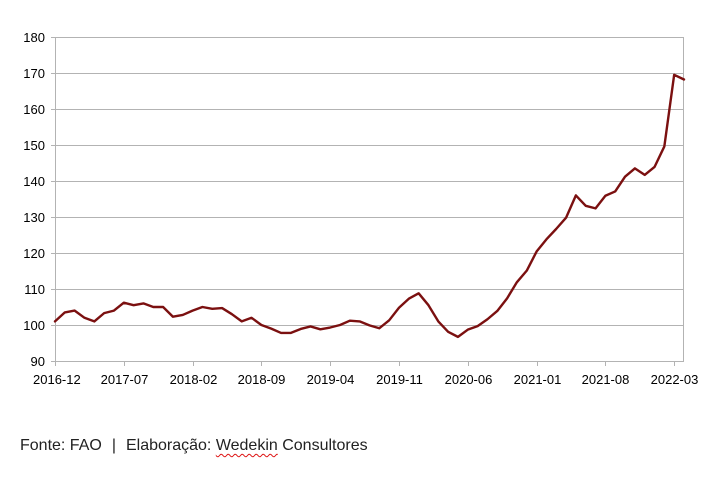 Image resolution: width=714 pixels, height=494 pixels. What do you see at coordinates (34, 109) in the screenshot?
I see `y-tick-label-160: 160` at bounding box center [34, 109].